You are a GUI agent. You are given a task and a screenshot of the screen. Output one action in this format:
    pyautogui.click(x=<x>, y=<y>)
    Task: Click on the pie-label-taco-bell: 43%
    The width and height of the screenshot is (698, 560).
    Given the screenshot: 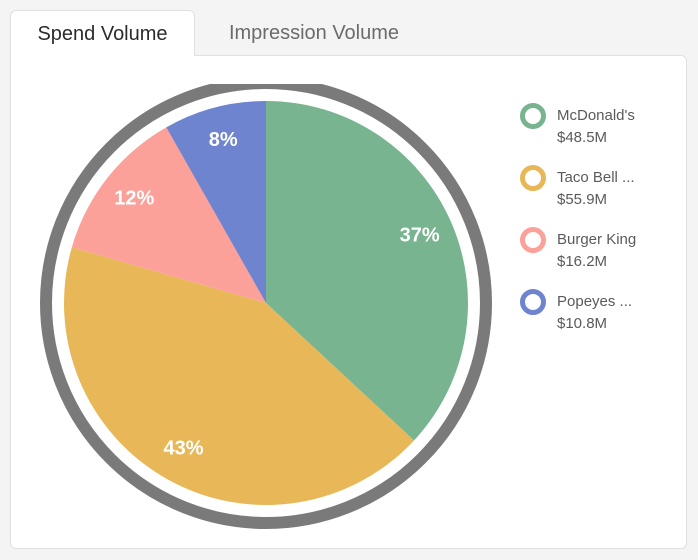 What is the action you would take?
    pyautogui.click(x=184, y=448)
    